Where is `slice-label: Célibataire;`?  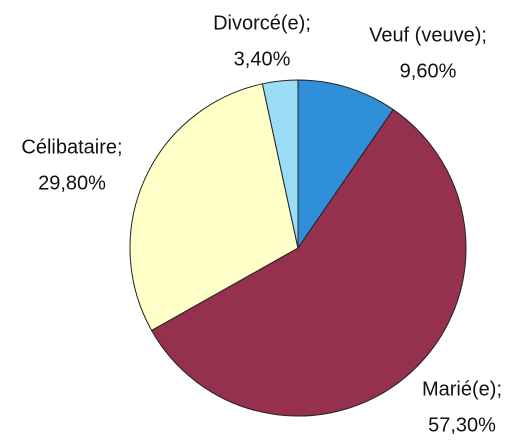 slice-label: Célibataire; is located at coordinates (71, 147).